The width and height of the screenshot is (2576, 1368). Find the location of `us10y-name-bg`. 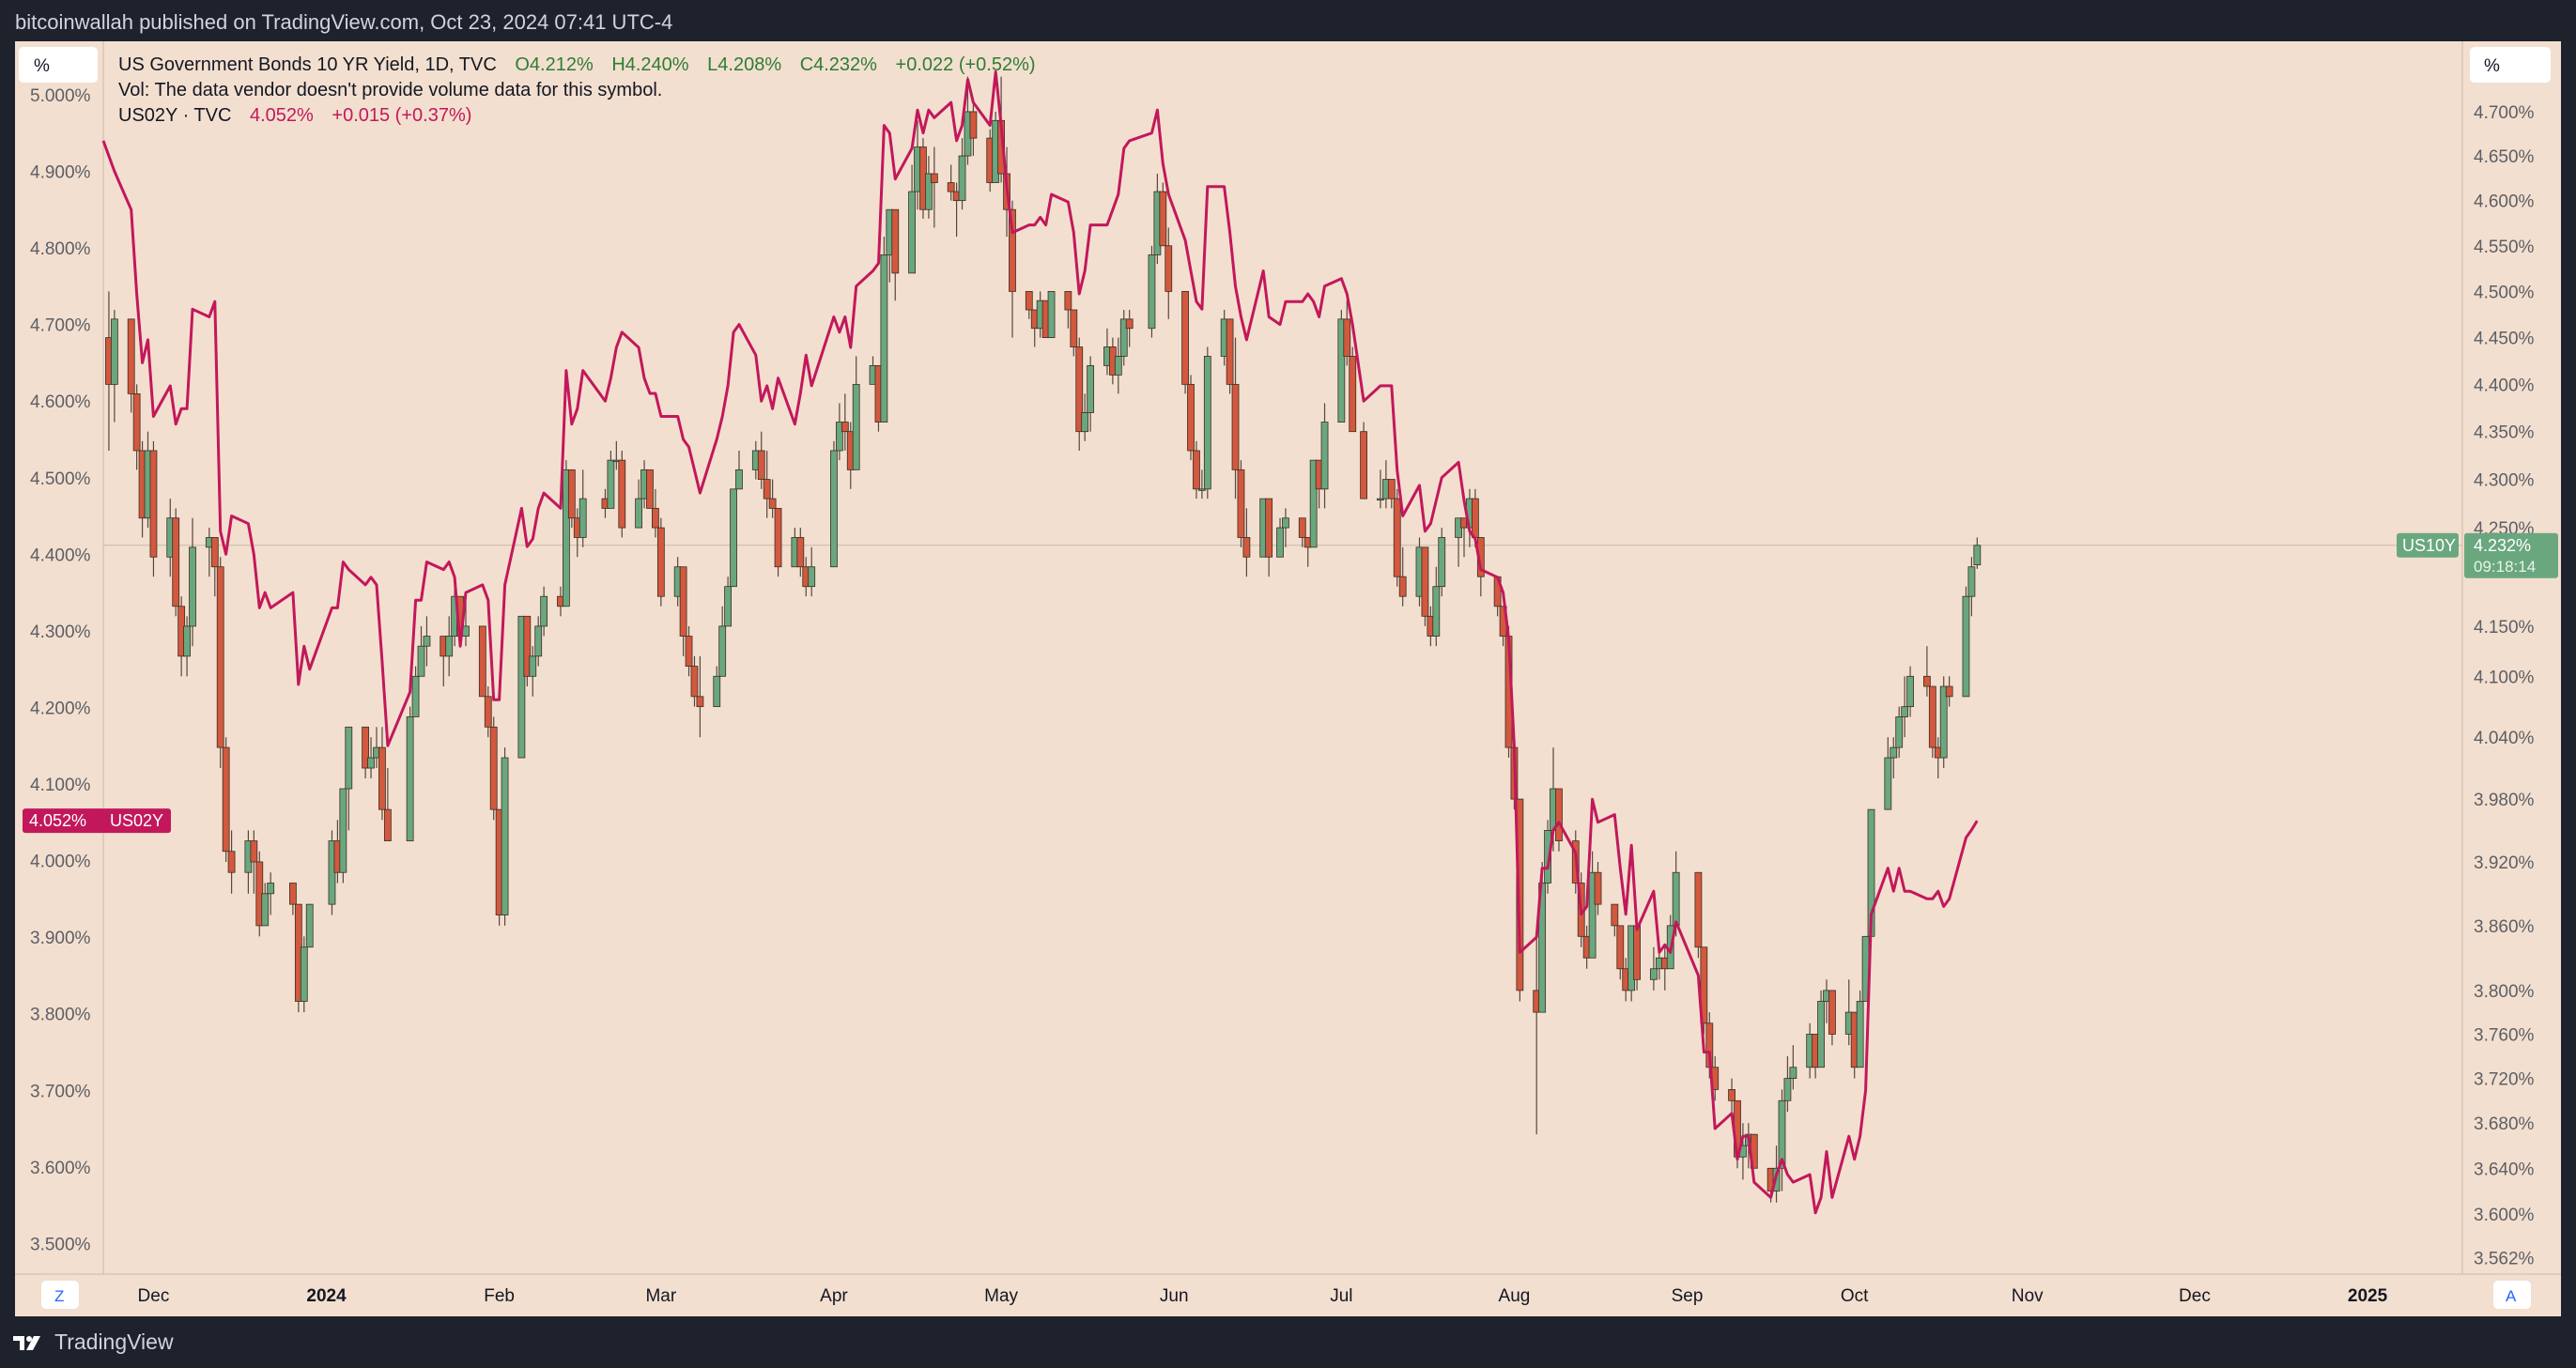

us10y-name-bg is located at coordinates (2428, 545).